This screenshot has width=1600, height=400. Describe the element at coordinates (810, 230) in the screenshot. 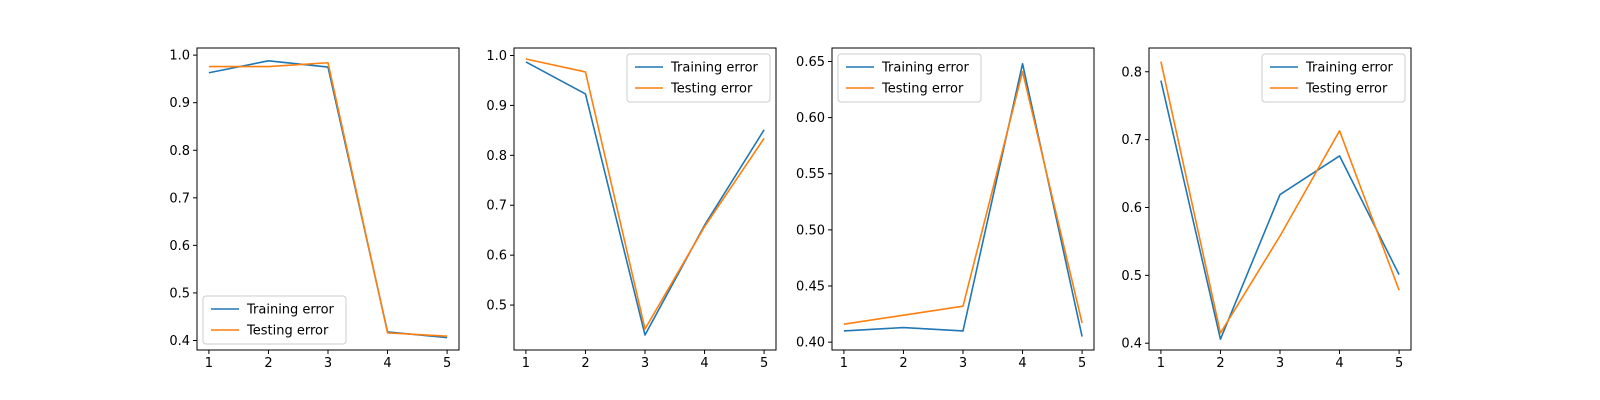

I see `y-tick-label: 0.50` at that location.